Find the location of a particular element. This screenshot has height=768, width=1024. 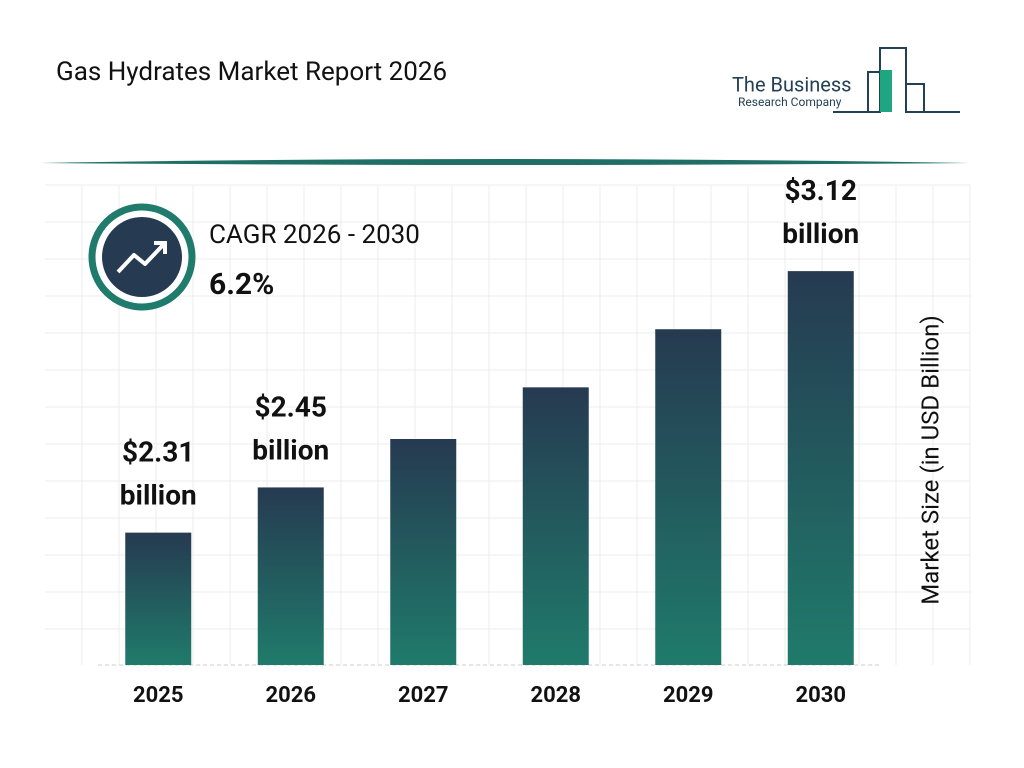

x-tick-label: 2025 is located at coordinates (158, 695).